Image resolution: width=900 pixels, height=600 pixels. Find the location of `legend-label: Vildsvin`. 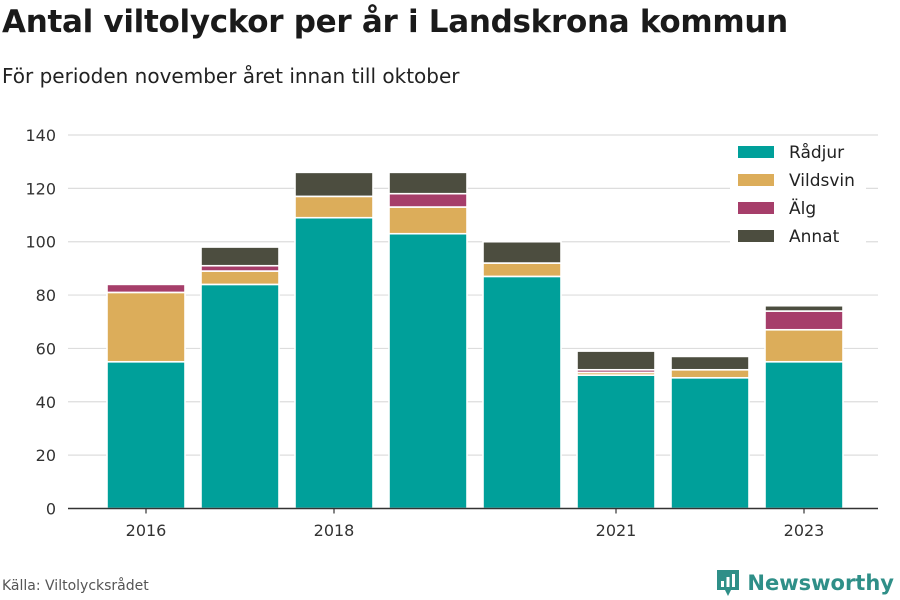

legend-label: Vildsvin is located at coordinates (822, 181).